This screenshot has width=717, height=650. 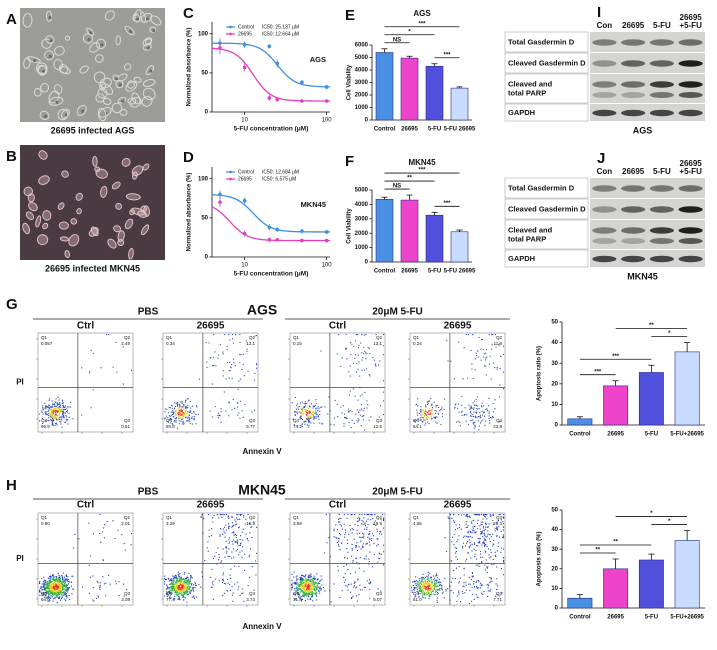 What do you see at coordinates (91, 33) in the screenshot?
I see `cell-shadow` at bounding box center [91, 33].